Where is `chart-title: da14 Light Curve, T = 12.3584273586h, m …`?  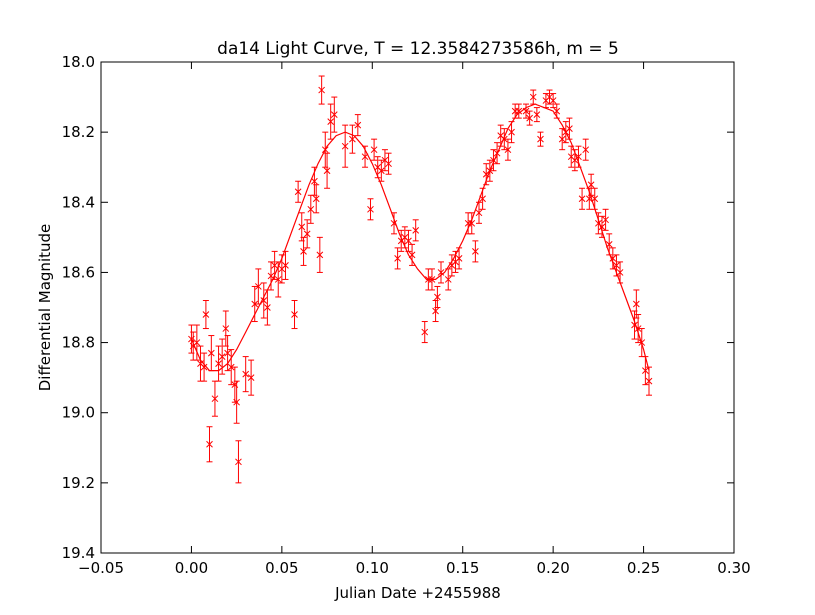 chart-title: da14 Light Curve, T = 12.3584273586h, m … is located at coordinates (418, 49).